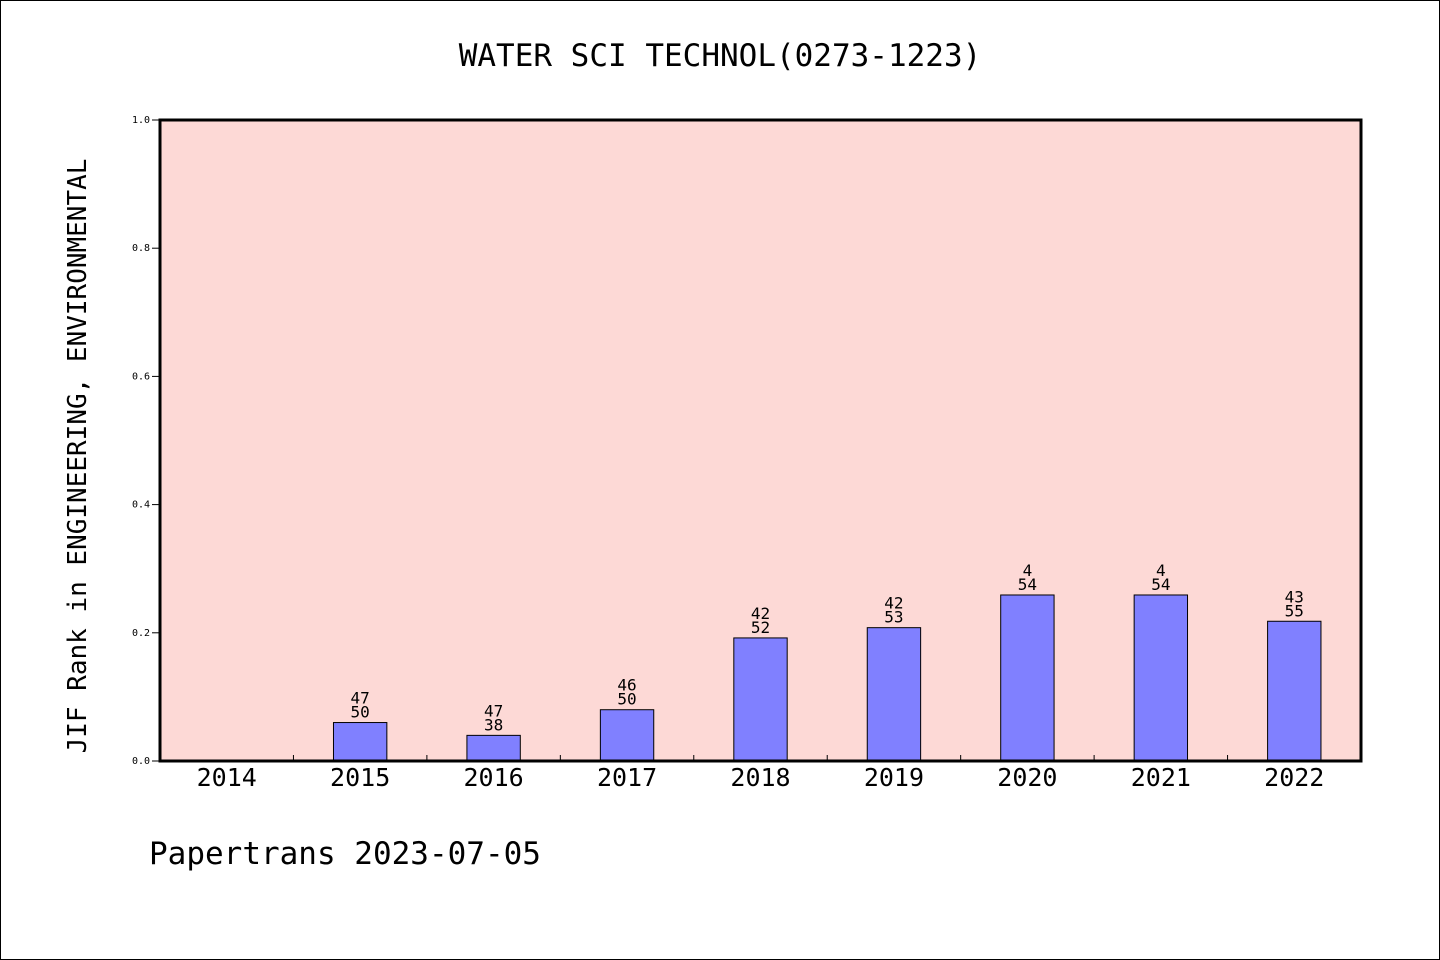 Image resolution: width=1440 pixels, height=960 pixels. What do you see at coordinates (227, 777) in the screenshot?
I see `x-tick-label: 2014` at bounding box center [227, 777].